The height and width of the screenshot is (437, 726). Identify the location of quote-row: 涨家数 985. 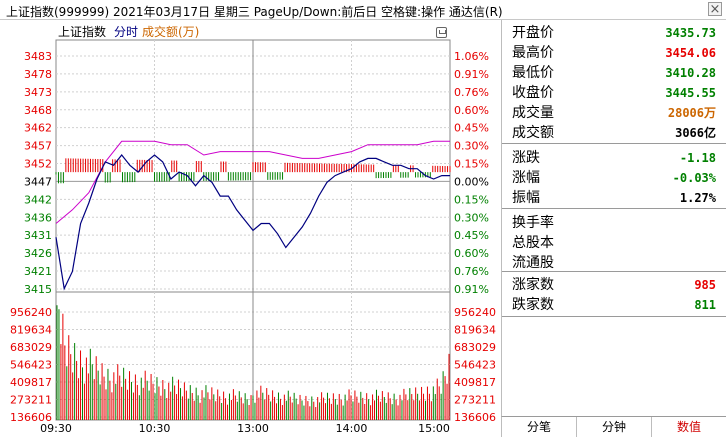
(614, 285).